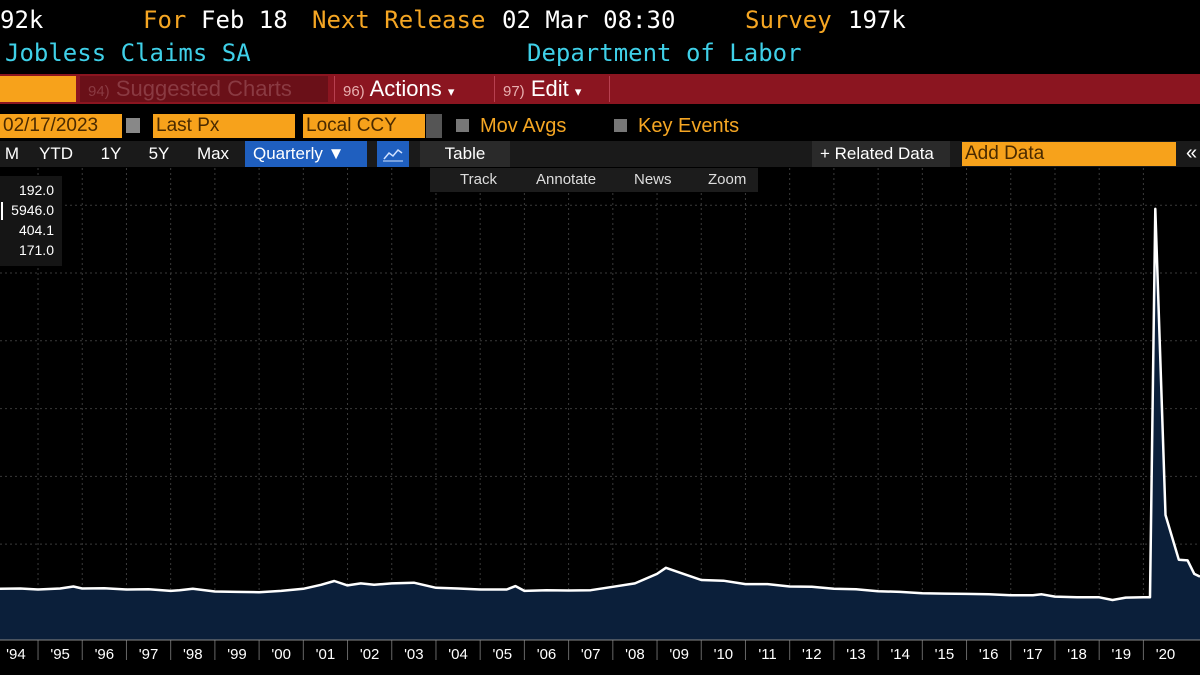  What do you see at coordinates (306, 154) in the screenshot?
I see `frequency-select: Quarterly ▼` at bounding box center [306, 154].